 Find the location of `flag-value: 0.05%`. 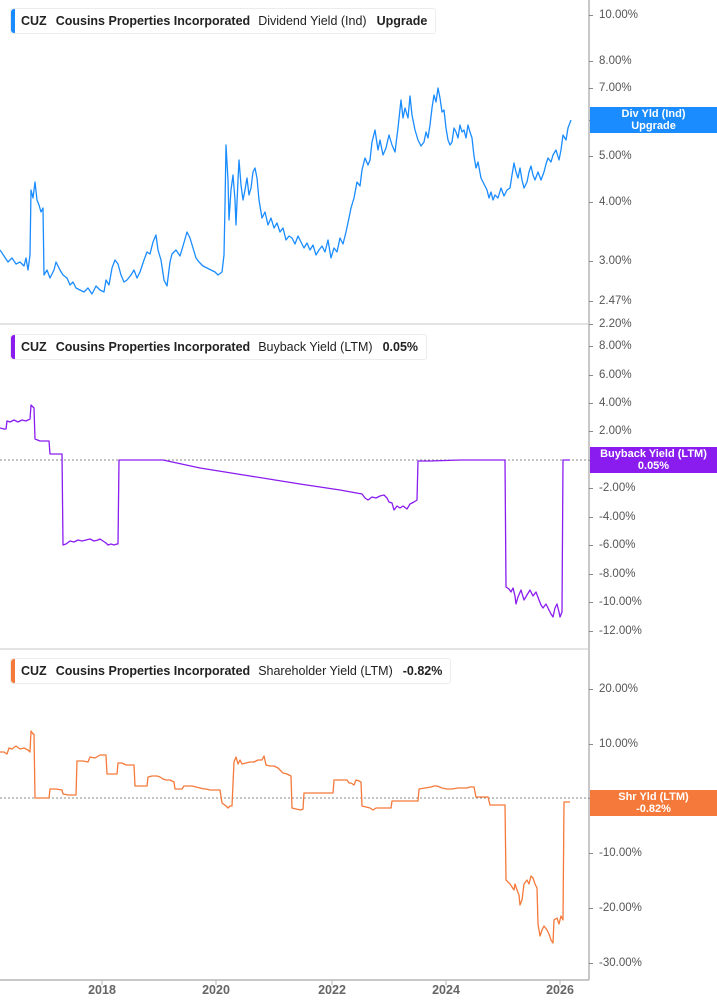

flag-value: 0.05% is located at coordinates (653, 466).